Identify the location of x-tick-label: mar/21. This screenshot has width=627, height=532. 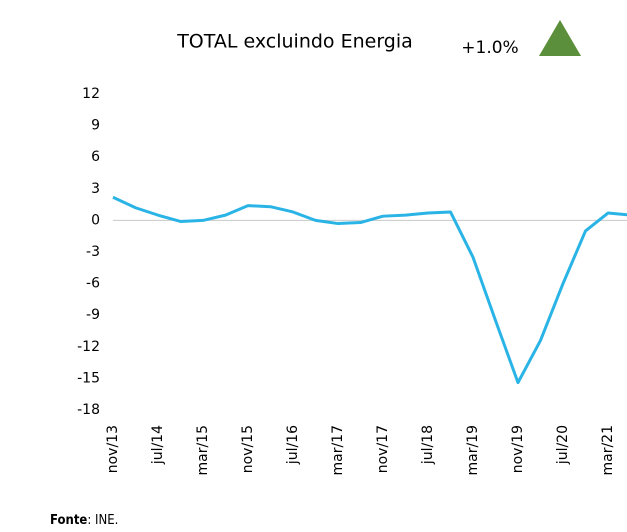
(608, 450).